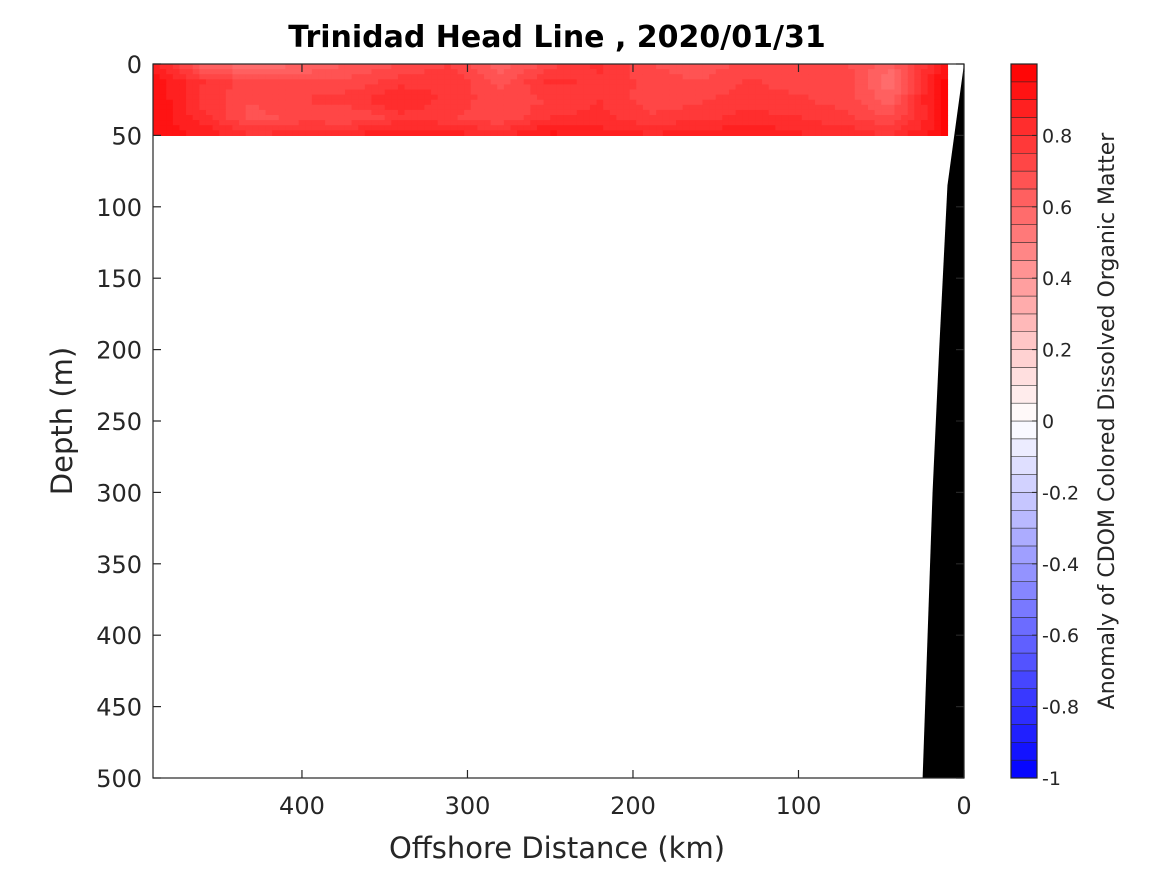  What do you see at coordinates (119, 493) in the screenshot?
I see `y-tick-label: 300` at bounding box center [119, 493].